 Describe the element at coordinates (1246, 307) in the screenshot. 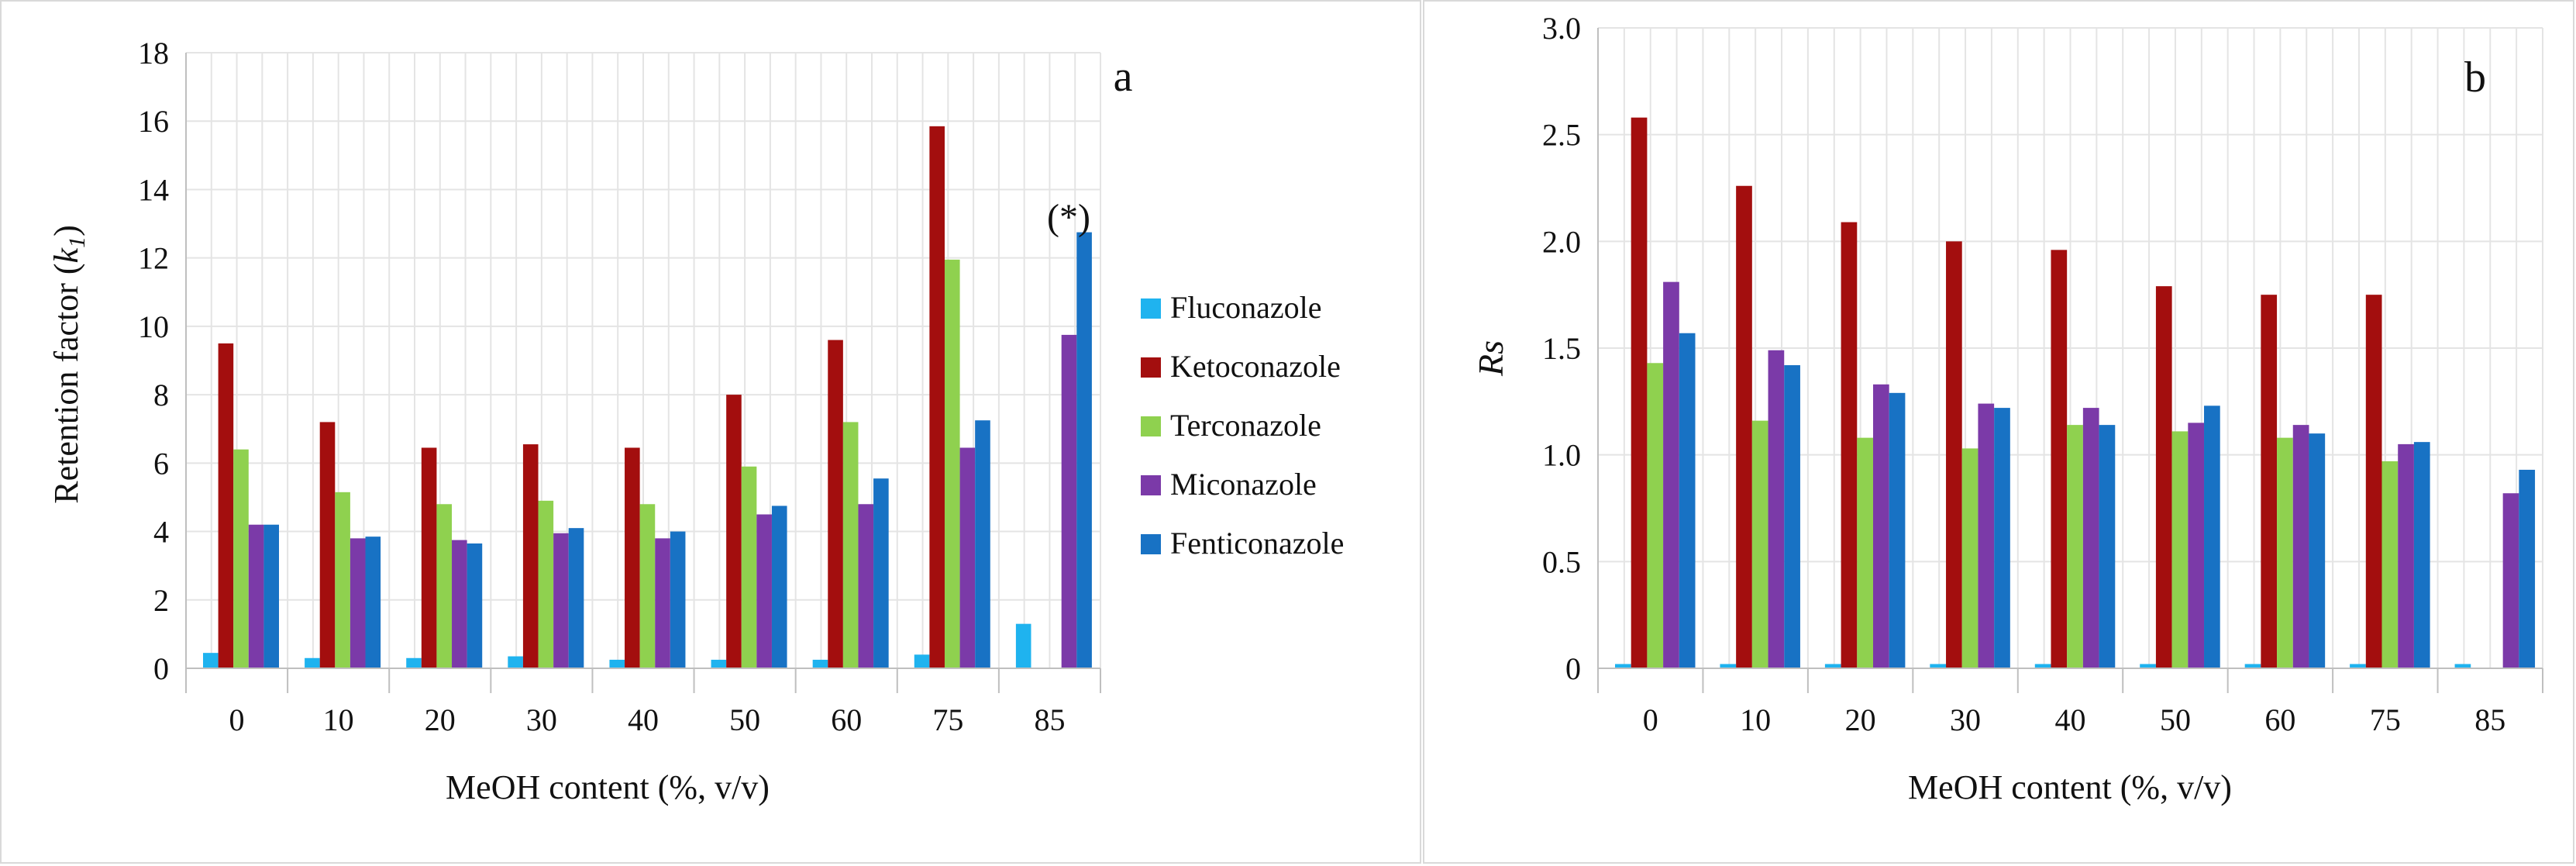

I see `legend-label-fluconazole: Fluconazole` at that location.